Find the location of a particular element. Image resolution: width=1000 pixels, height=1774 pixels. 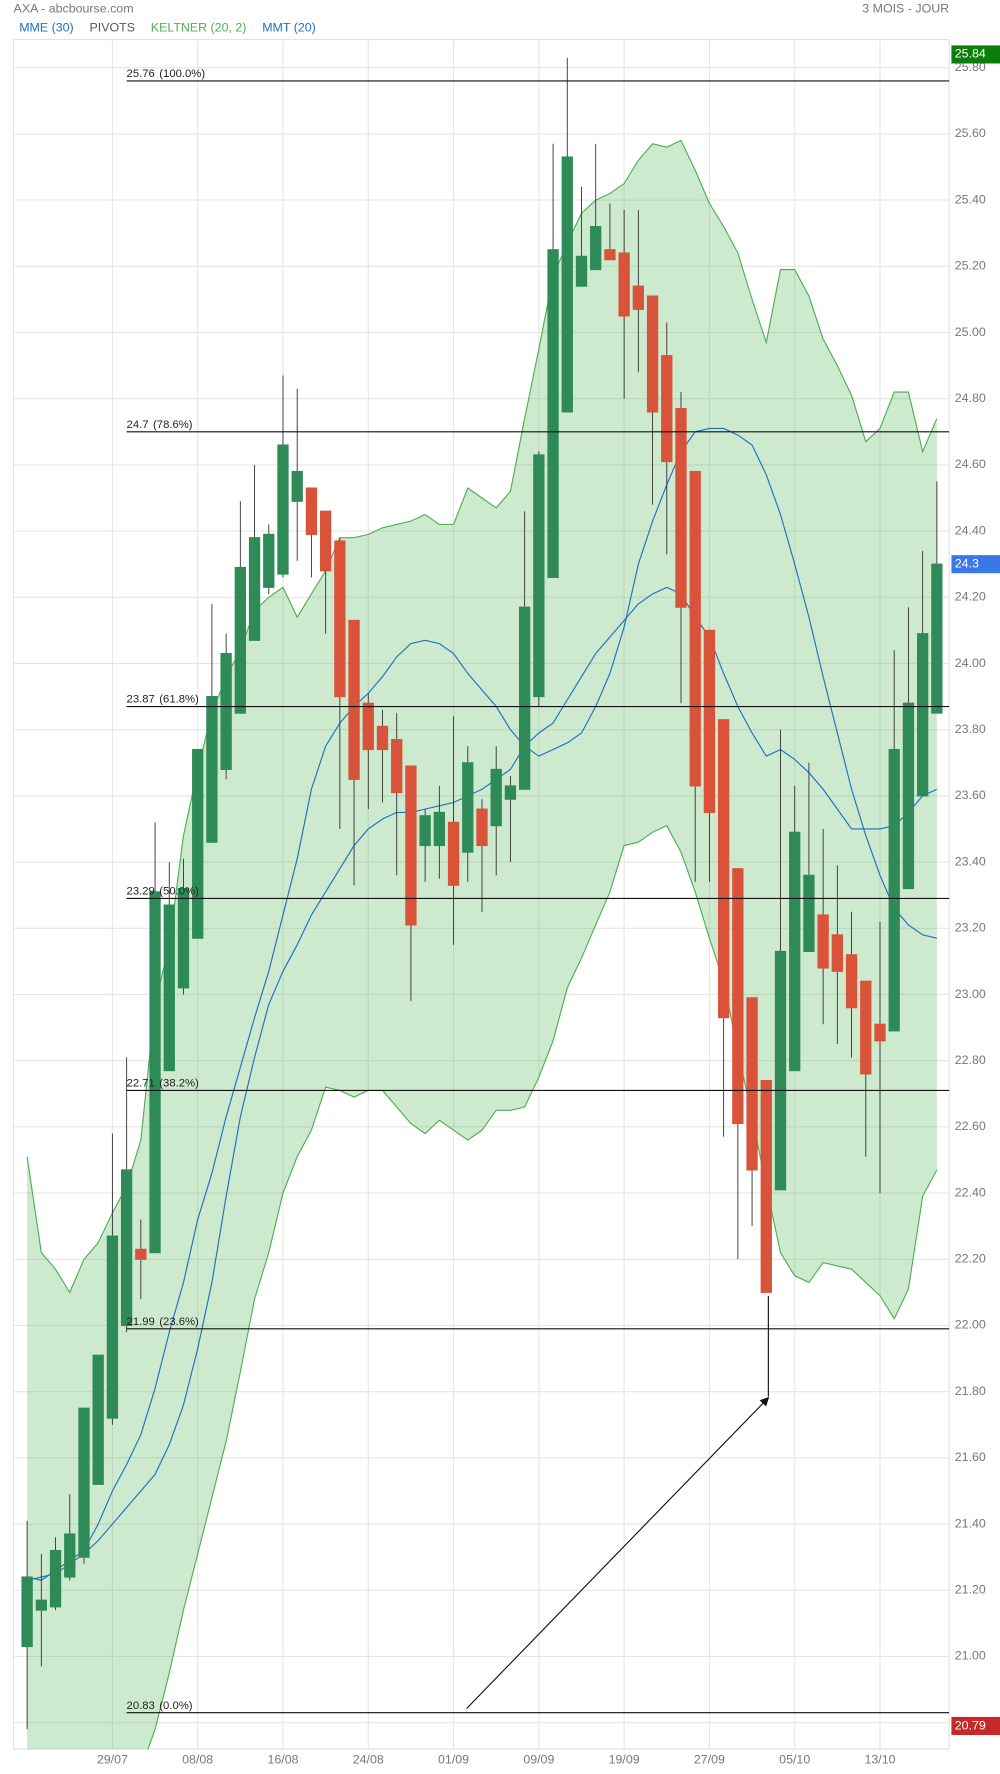

pivot-label: 24.7 (78.6%) is located at coordinates (160, 425).